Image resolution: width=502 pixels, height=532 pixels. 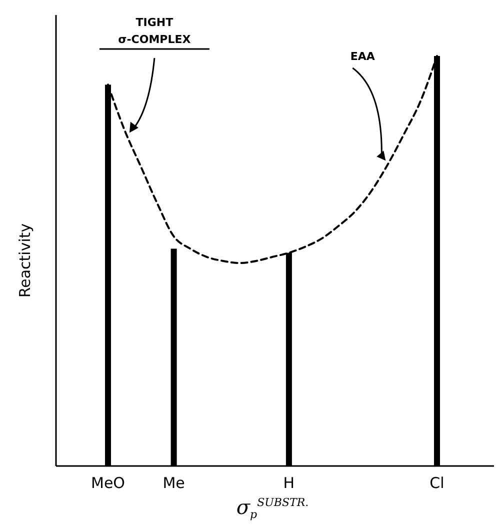 I want to click on x-tick-label: MeO, so click(x=108, y=483).